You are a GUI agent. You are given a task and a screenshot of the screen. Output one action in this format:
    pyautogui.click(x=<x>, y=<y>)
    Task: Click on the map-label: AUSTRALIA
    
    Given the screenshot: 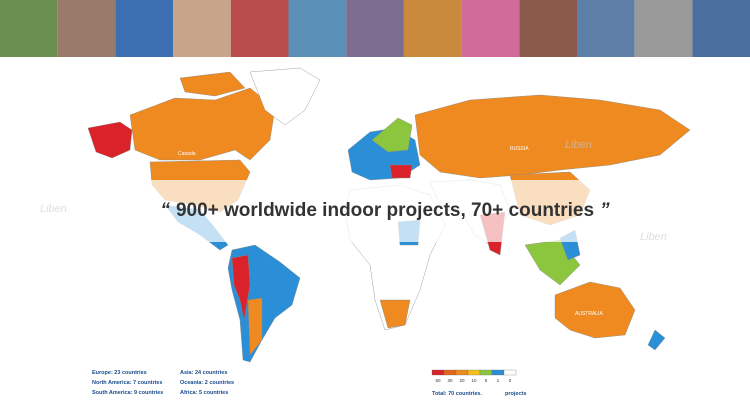 What is the action you would take?
    pyautogui.click(x=589, y=314)
    